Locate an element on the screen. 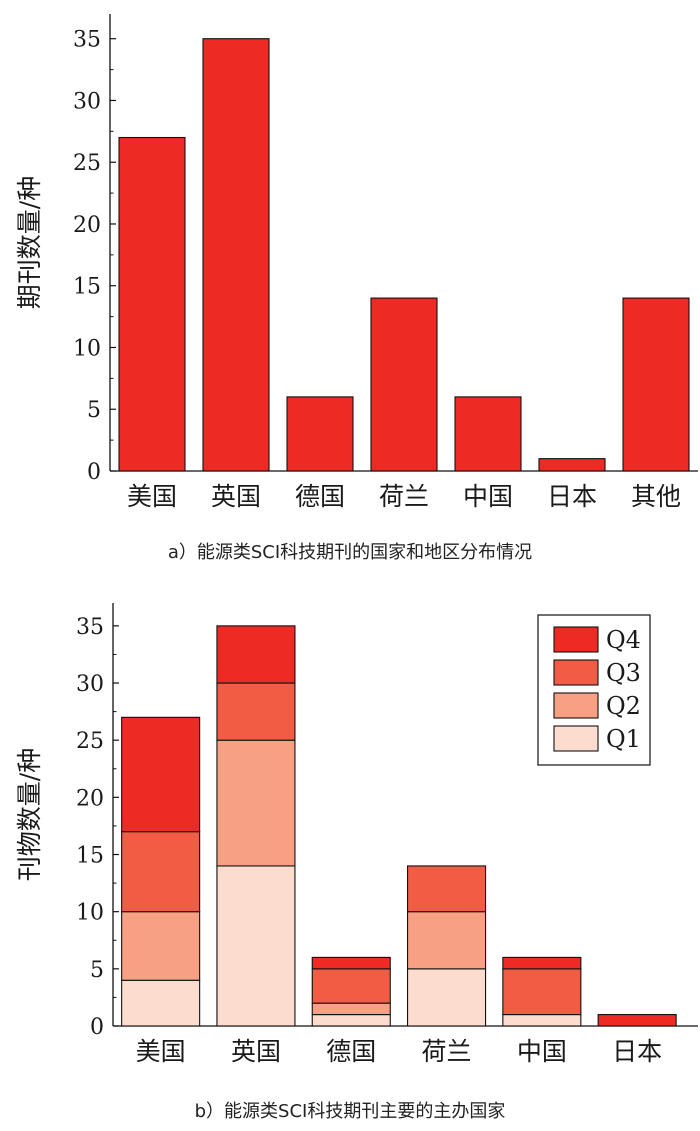 This screenshot has width=700, height=1131. legend-label-q3: Q3 is located at coordinates (623, 673).